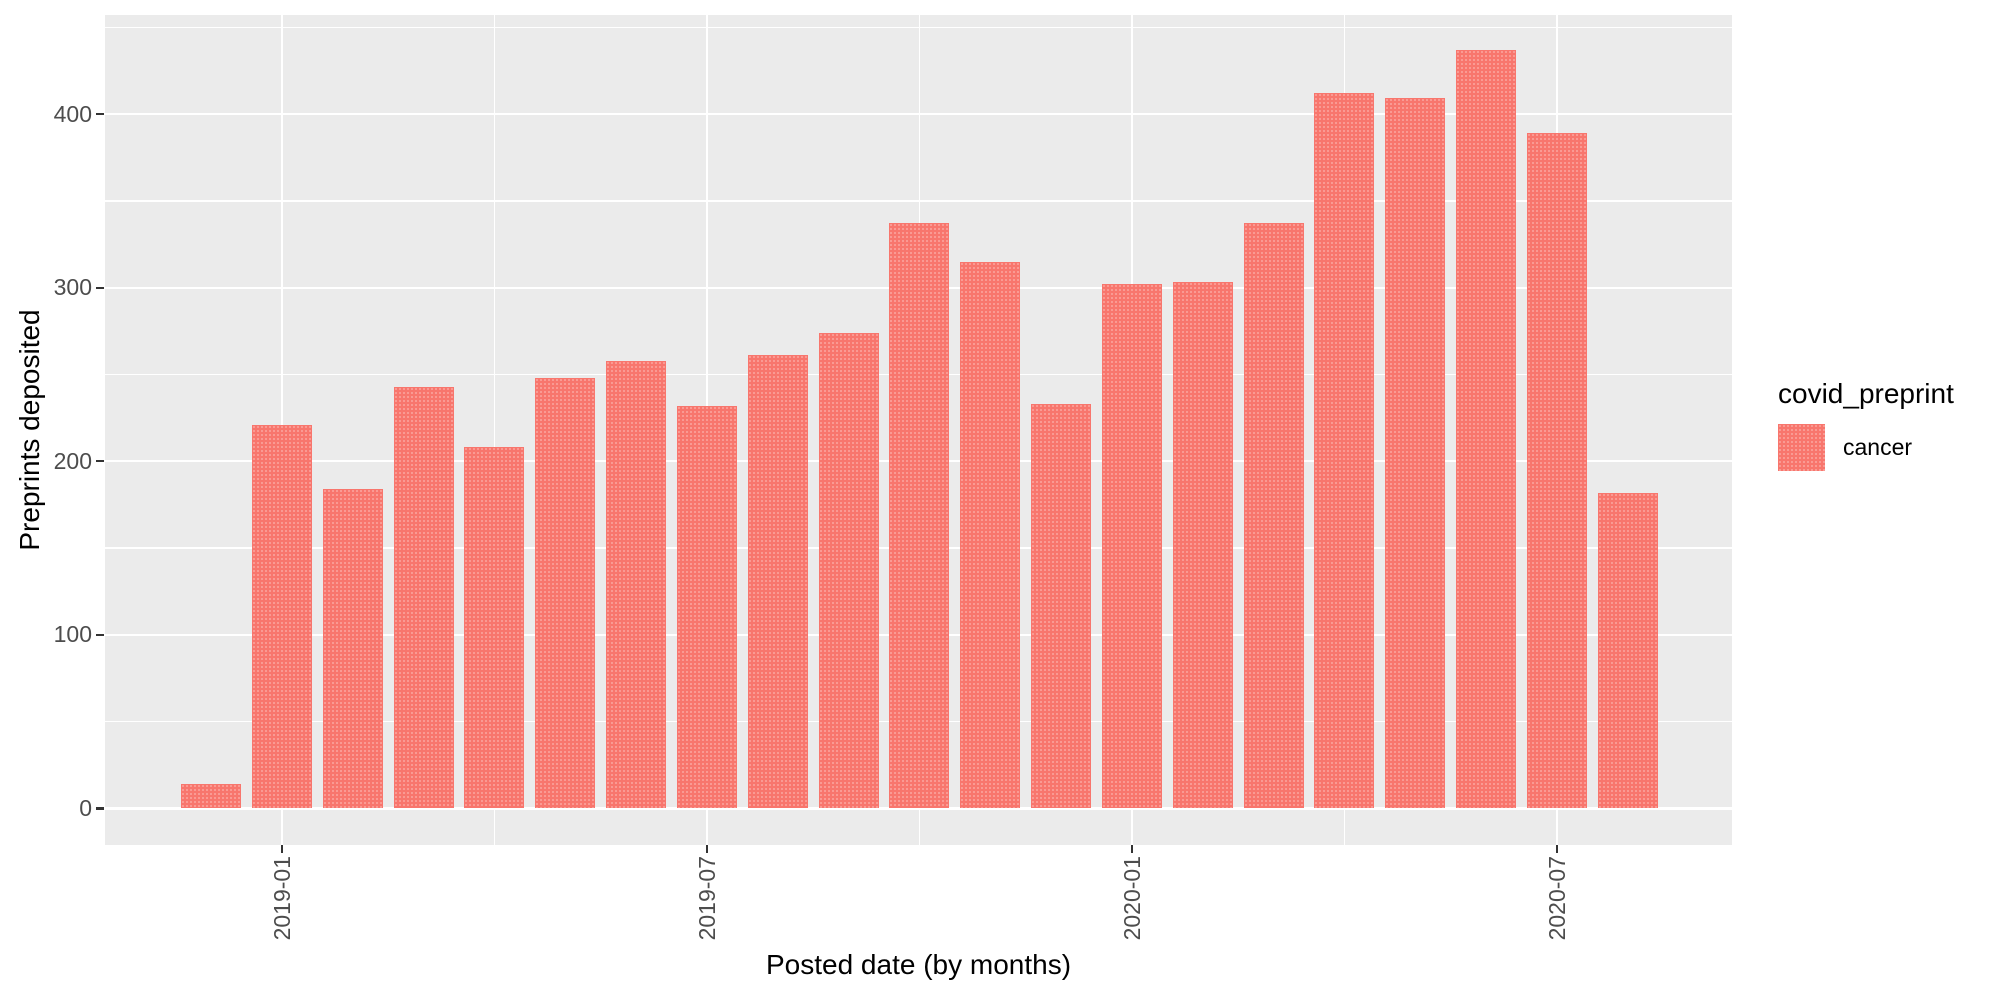  Describe the element at coordinates (494, 430) in the screenshot. I see `gridline-minor-v` at that location.